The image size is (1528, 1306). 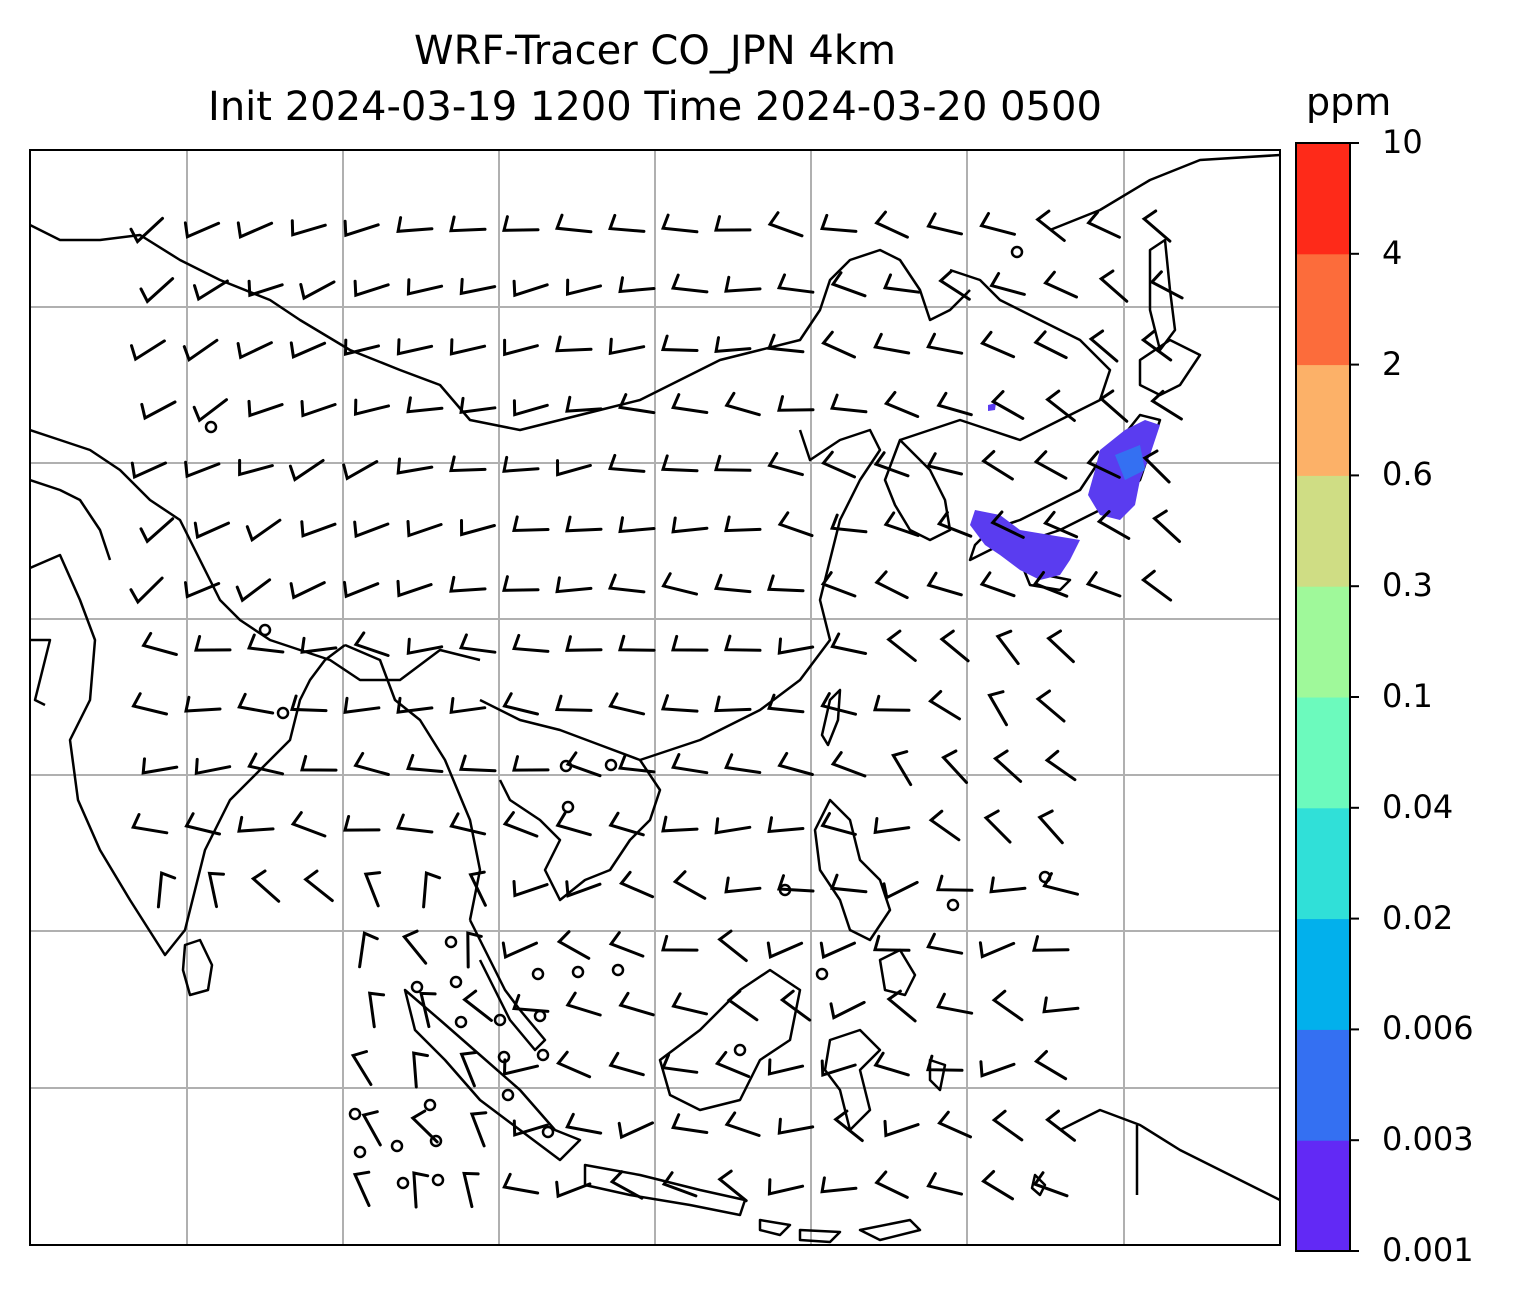 What do you see at coordinates (1323, 642) in the screenshot?
I see `colorbar-swatch` at bounding box center [1323, 642].